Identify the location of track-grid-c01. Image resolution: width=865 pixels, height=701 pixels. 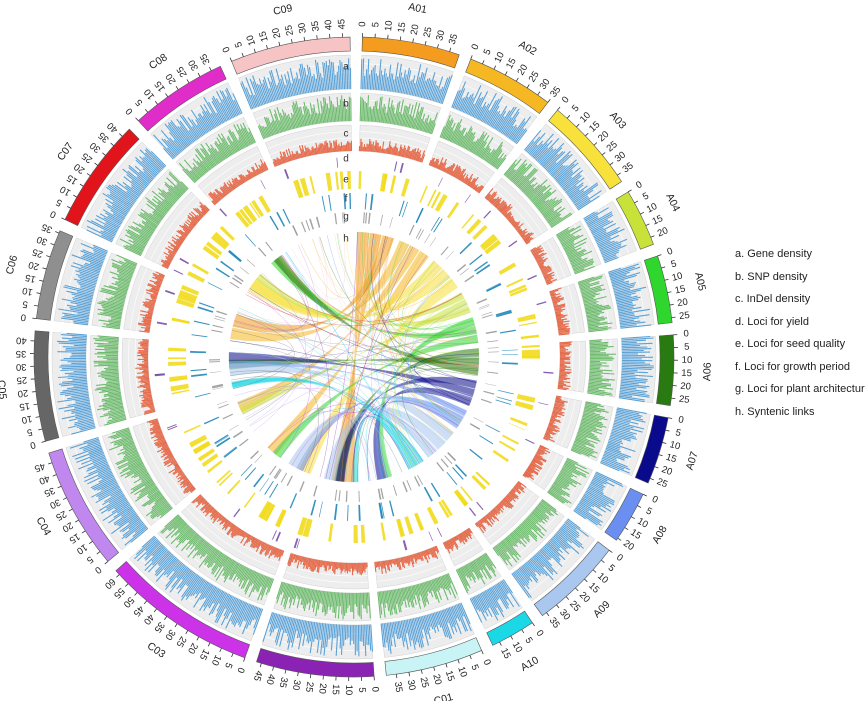
(409, 566).